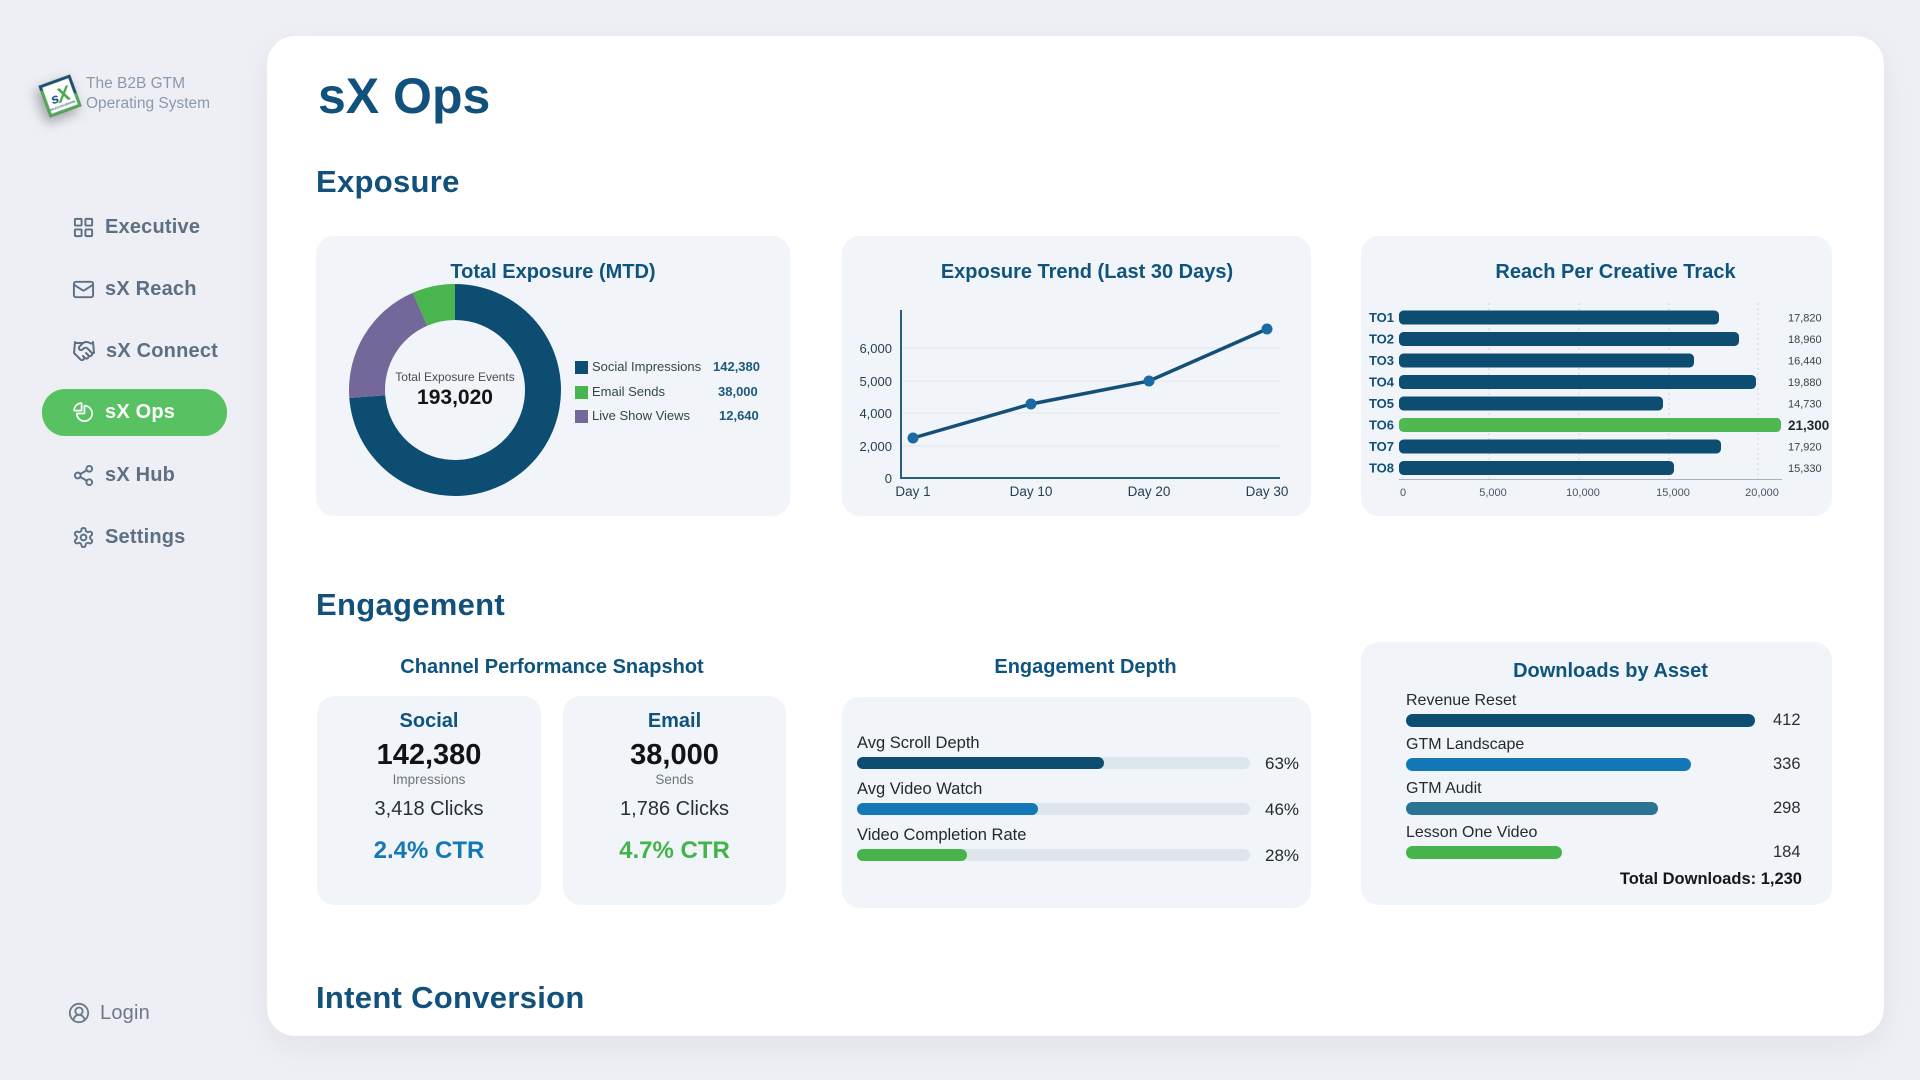 This screenshot has height=1080, width=1920. What do you see at coordinates (1762, 493) in the screenshot?
I see `svg-text: 20,000` at bounding box center [1762, 493].